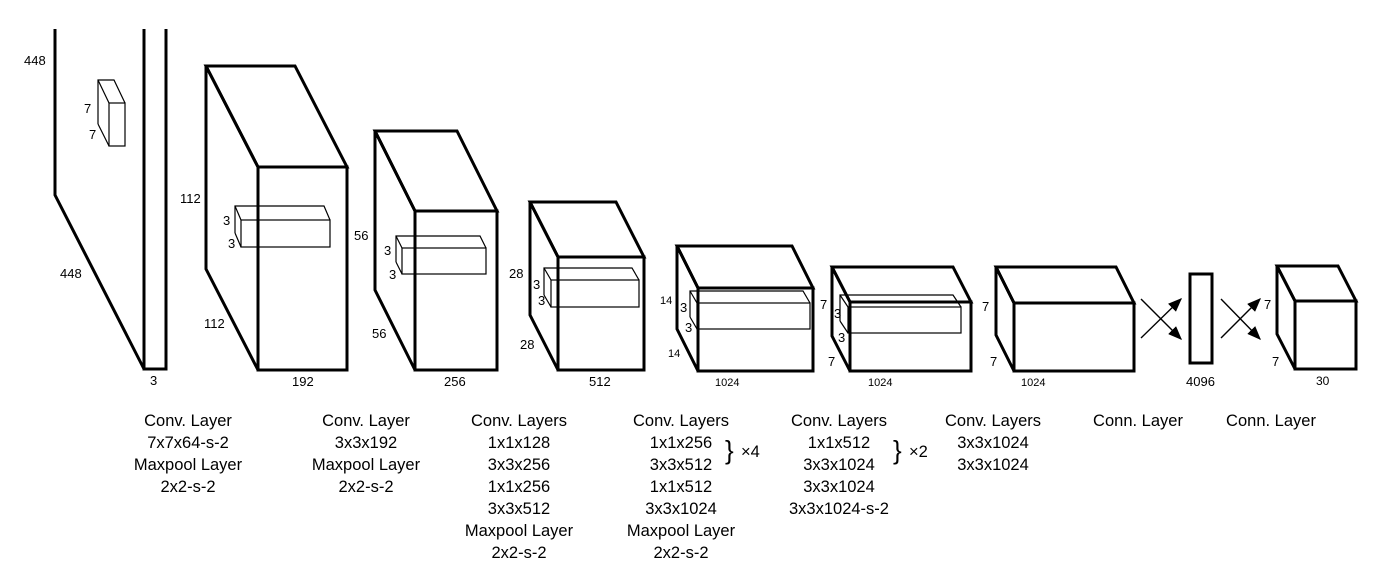  Describe the element at coordinates (839, 509) in the screenshot. I see `caption-line: 3x3x1024-s-2` at that location.